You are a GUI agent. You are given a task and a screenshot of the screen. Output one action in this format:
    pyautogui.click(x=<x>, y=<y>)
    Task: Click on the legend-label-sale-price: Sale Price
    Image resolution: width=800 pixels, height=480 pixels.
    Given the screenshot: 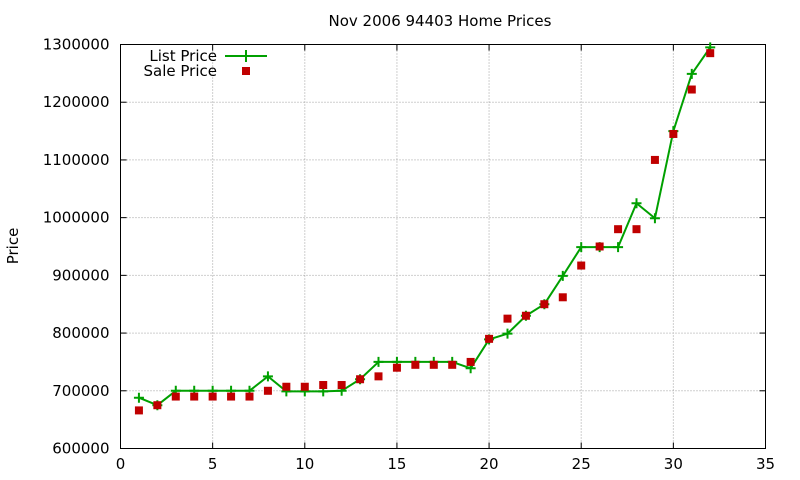 What is the action you would take?
    pyautogui.click(x=180, y=71)
    